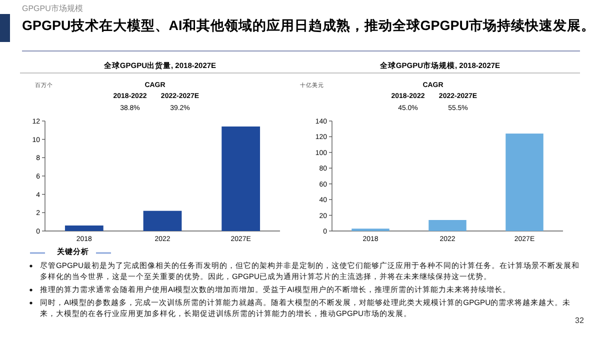  I want to click on text: 32, so click(580, 320).